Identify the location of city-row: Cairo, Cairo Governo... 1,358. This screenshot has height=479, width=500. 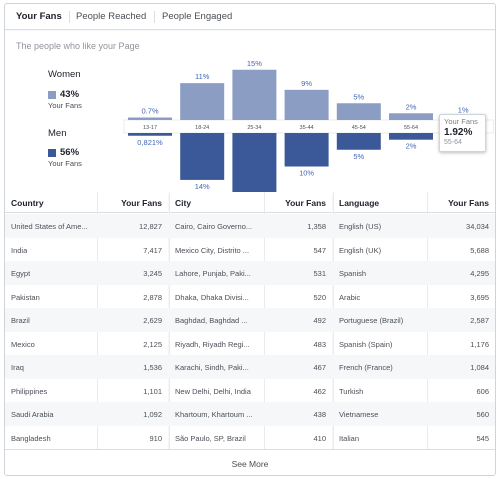
(250, 226).